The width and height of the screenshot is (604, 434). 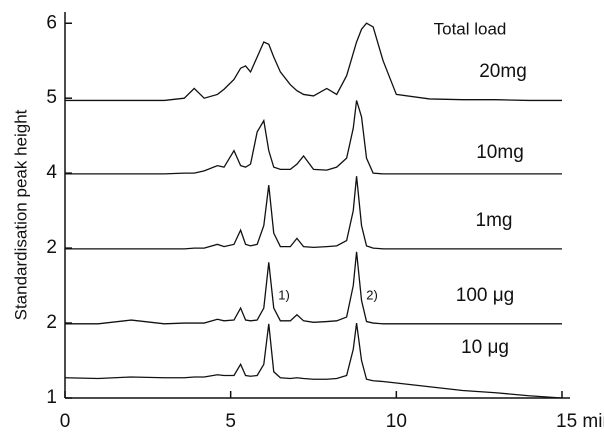 I want to click on series-label: 10mg, so click(x=500, y=152).